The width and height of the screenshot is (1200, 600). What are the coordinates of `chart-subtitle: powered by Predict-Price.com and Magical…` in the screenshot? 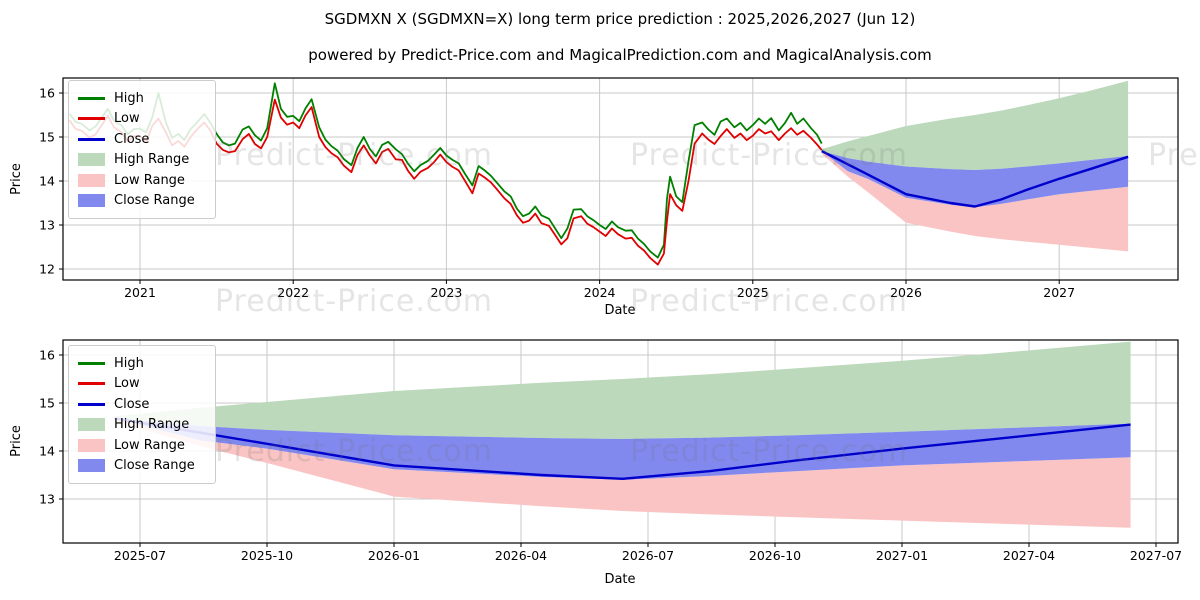 It's located at (620, 55).